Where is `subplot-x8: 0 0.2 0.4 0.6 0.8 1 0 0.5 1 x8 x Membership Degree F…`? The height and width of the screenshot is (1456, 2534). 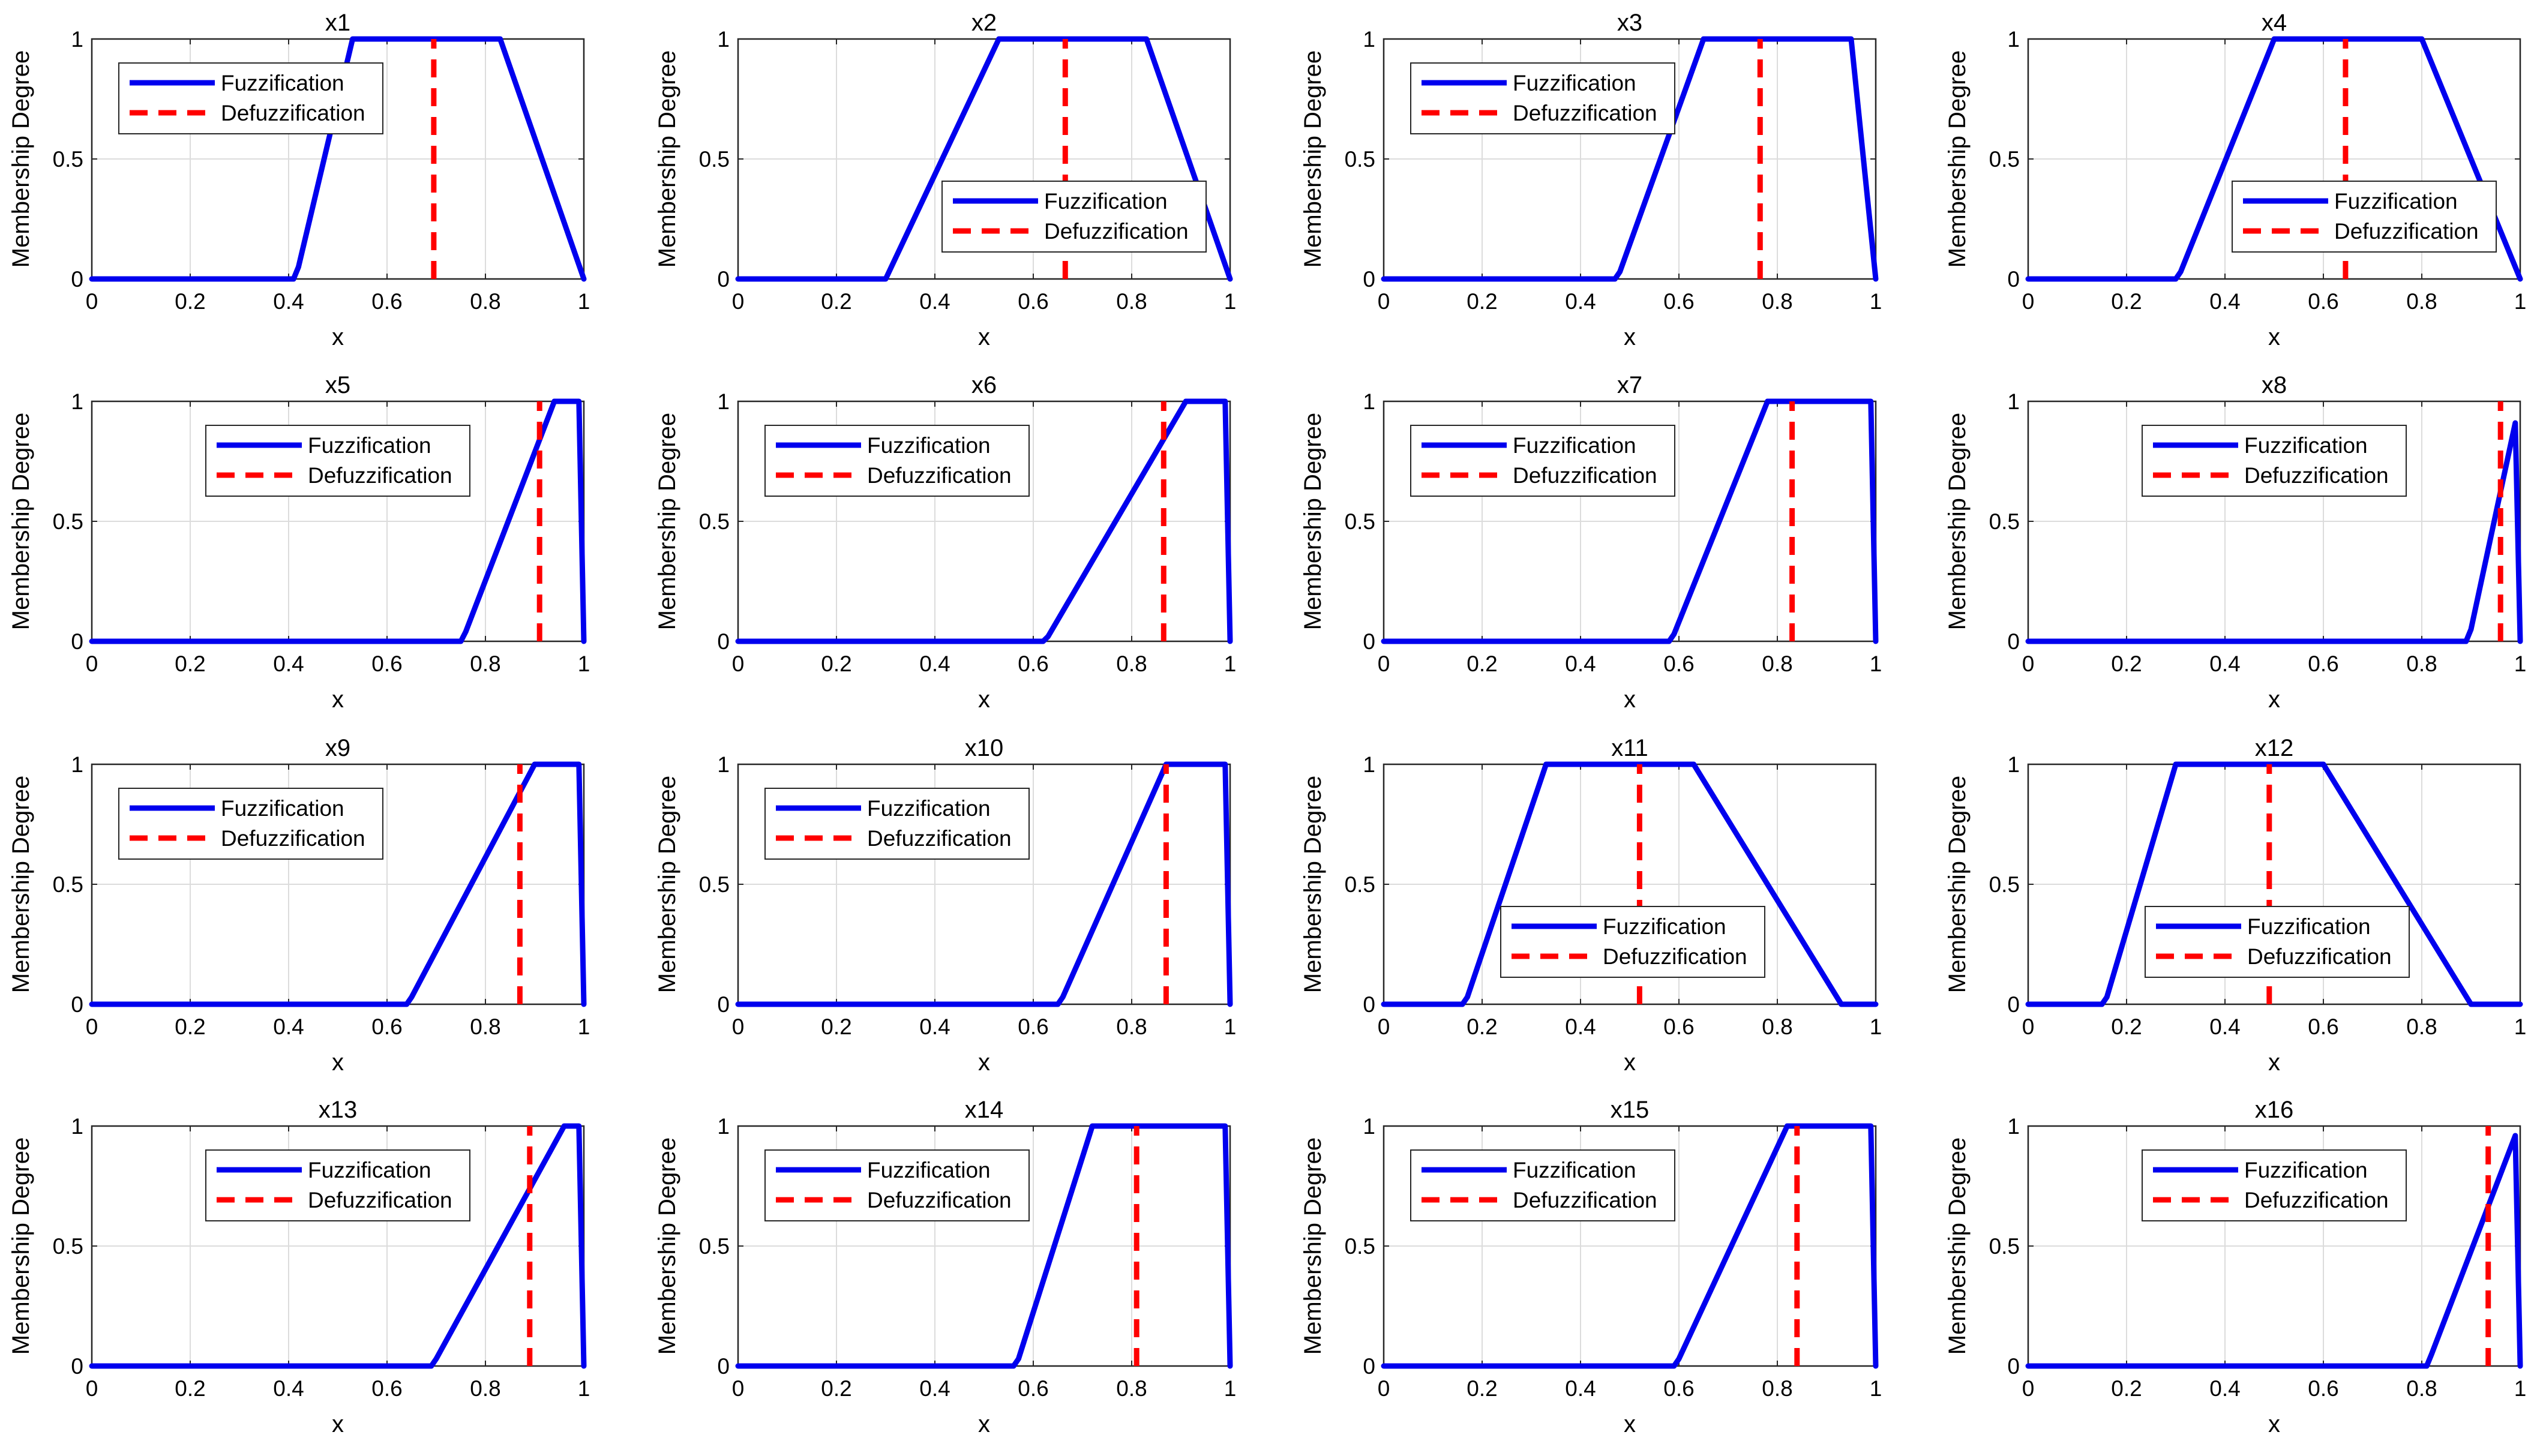
subplot-x8: 0 0.2 0.4 0.6 0.8 1 0 0.5 1 x8 x Membership Degree F… is located at coordinates (2235, 543).